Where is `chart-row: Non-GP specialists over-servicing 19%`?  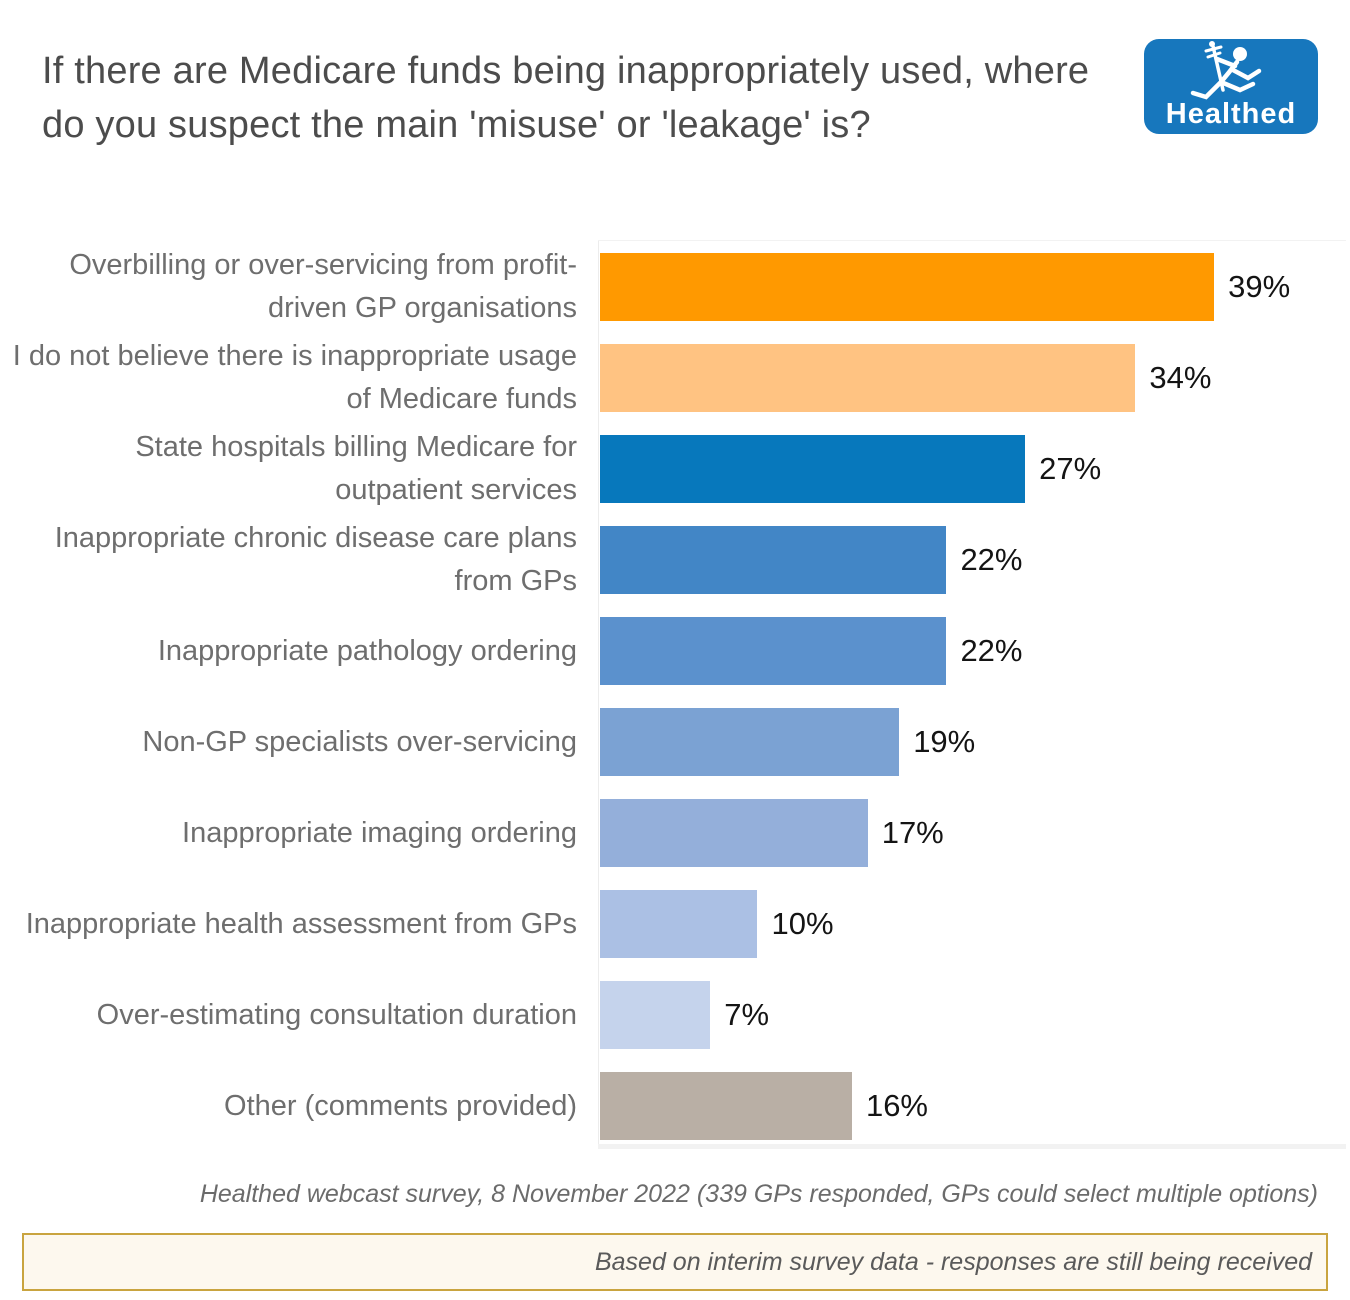 chart-row: Non-GP specialists over-servicing 19% is located at coordinates (675, 742).